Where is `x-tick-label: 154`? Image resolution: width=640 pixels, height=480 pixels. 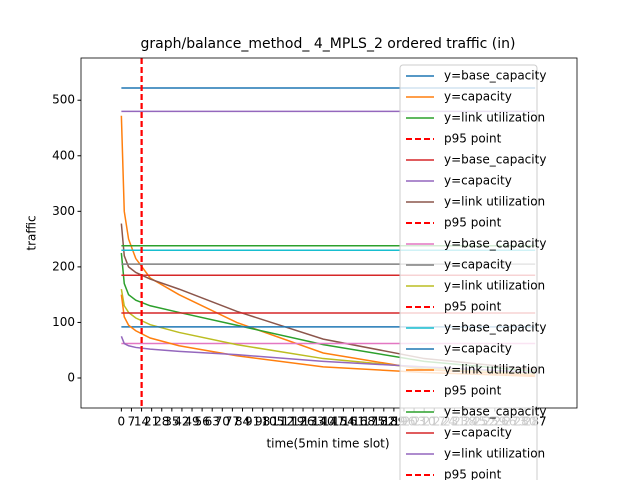 x-tick-label: 154 is located at coordinates (343, 422).